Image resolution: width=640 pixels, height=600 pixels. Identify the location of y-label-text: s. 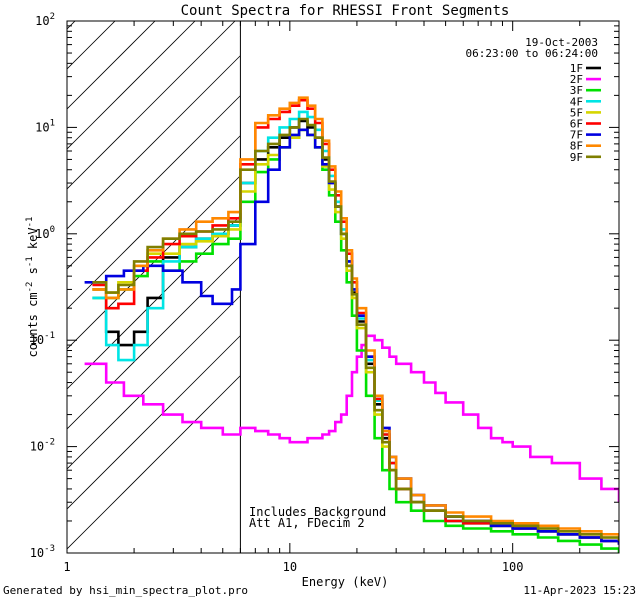
(33, 274).